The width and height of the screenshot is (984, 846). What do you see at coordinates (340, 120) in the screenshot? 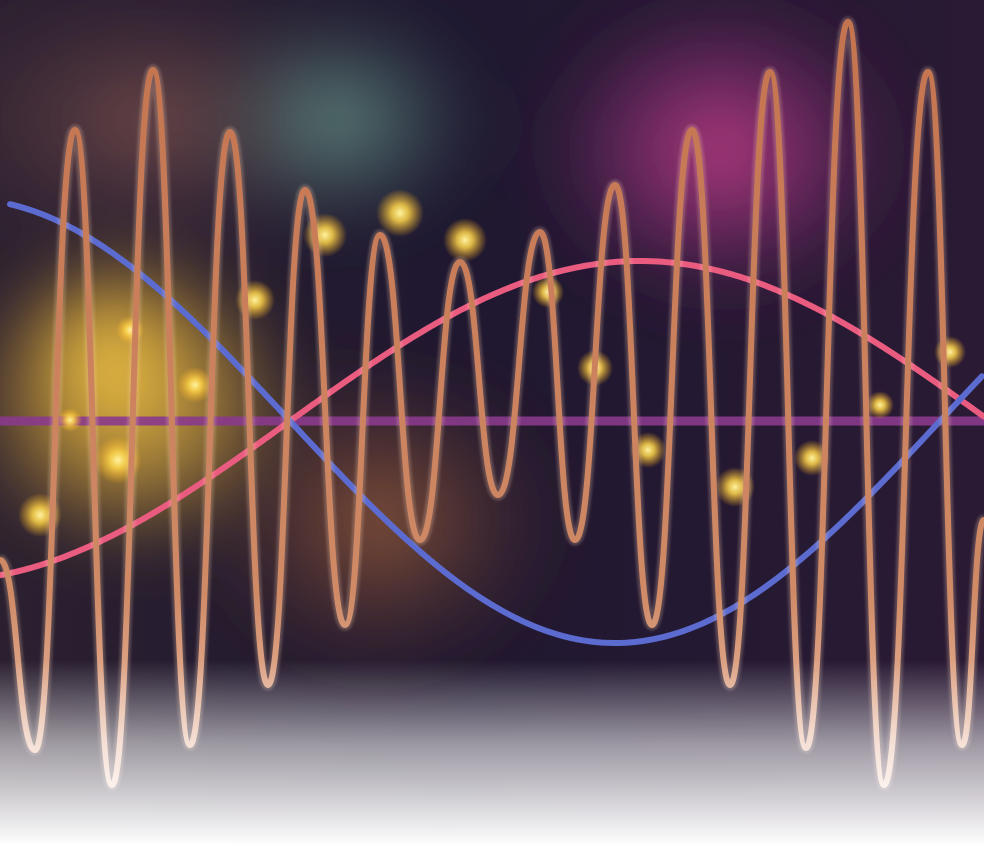
I see `teal-glow` at bounding box center [340, 120].